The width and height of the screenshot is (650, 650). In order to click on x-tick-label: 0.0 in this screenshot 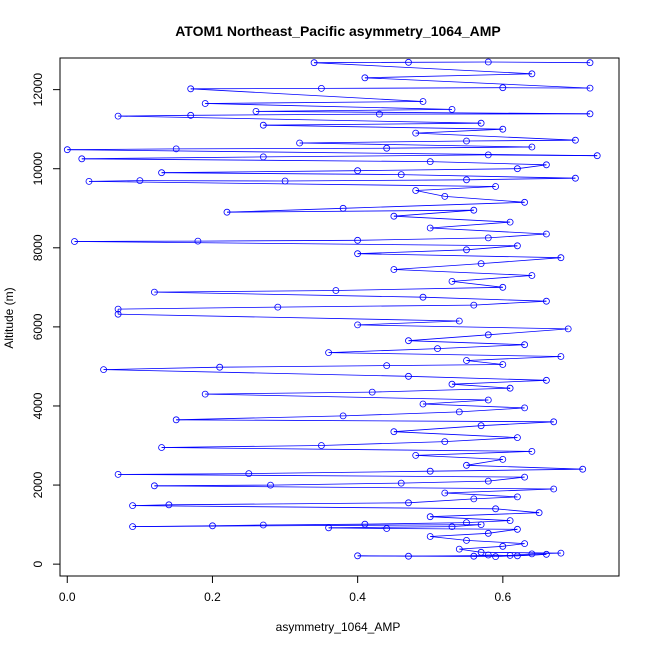, I will do `click(67, 597)`.